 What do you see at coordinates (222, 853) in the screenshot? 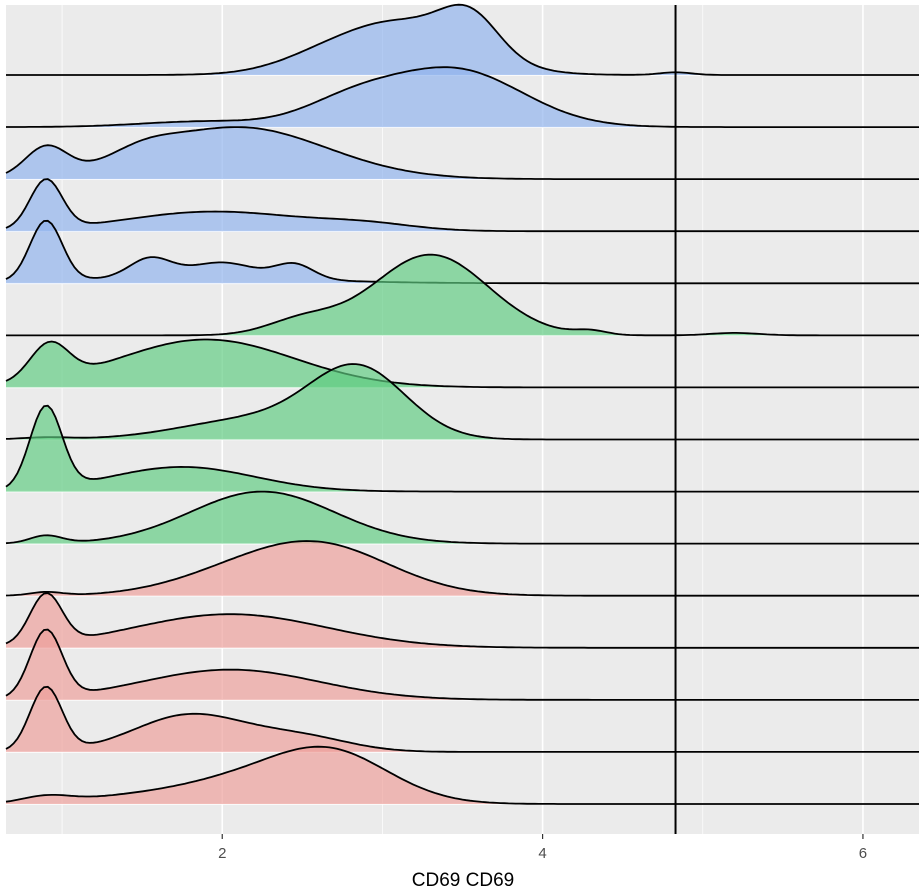
I see `x-tick-label: 2` at bounding box center [222, 853].